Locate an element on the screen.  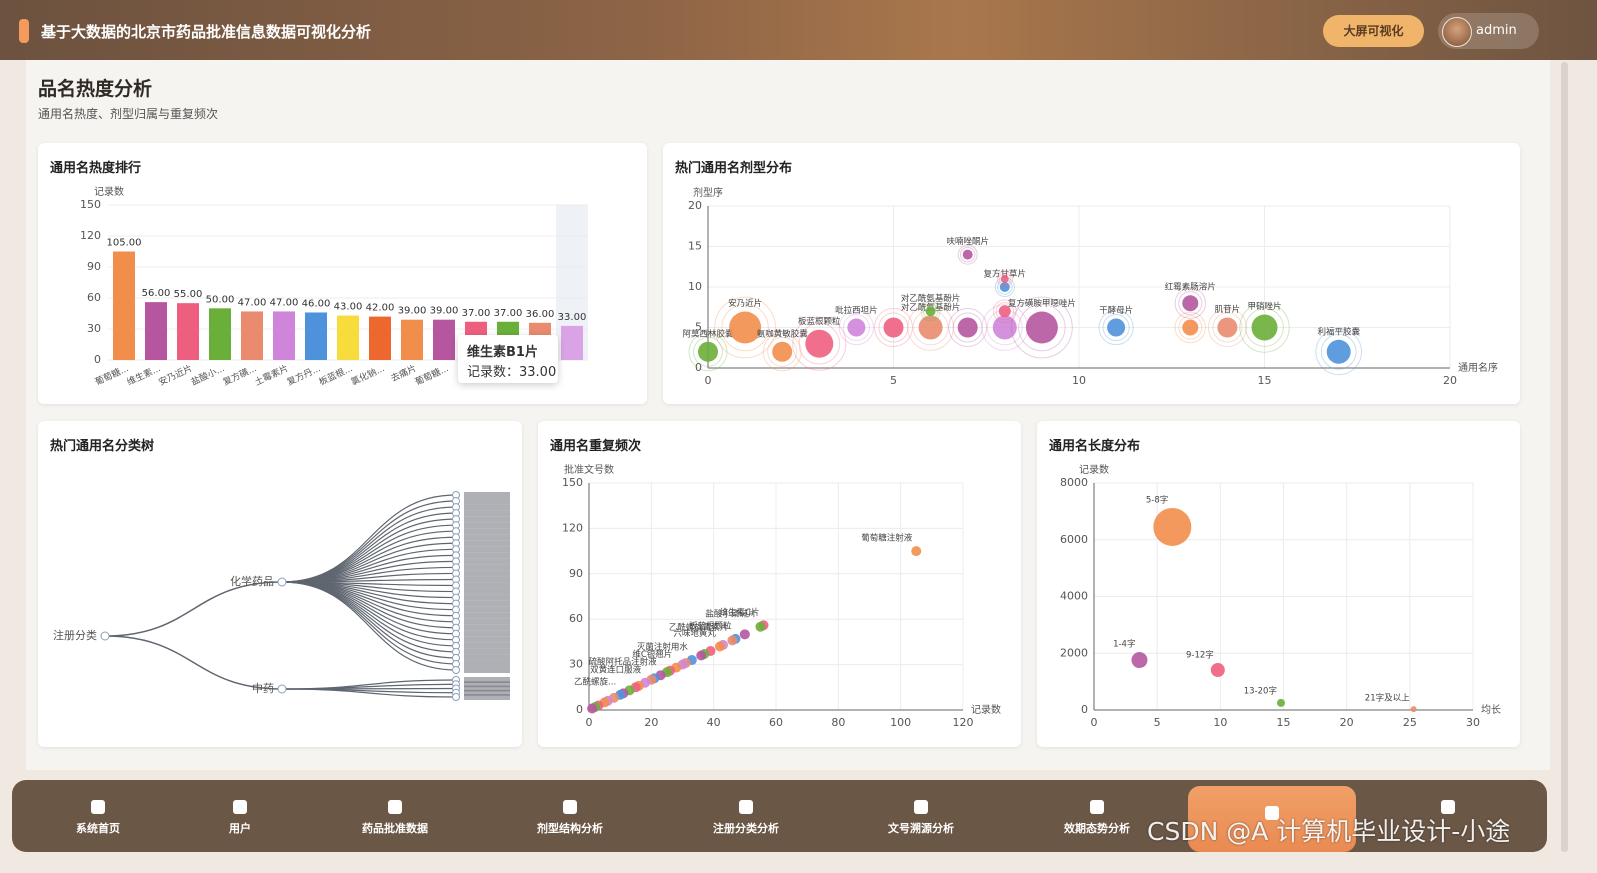
tooltip-text: 记录数：33.00 is located at coordinates (512, 372).